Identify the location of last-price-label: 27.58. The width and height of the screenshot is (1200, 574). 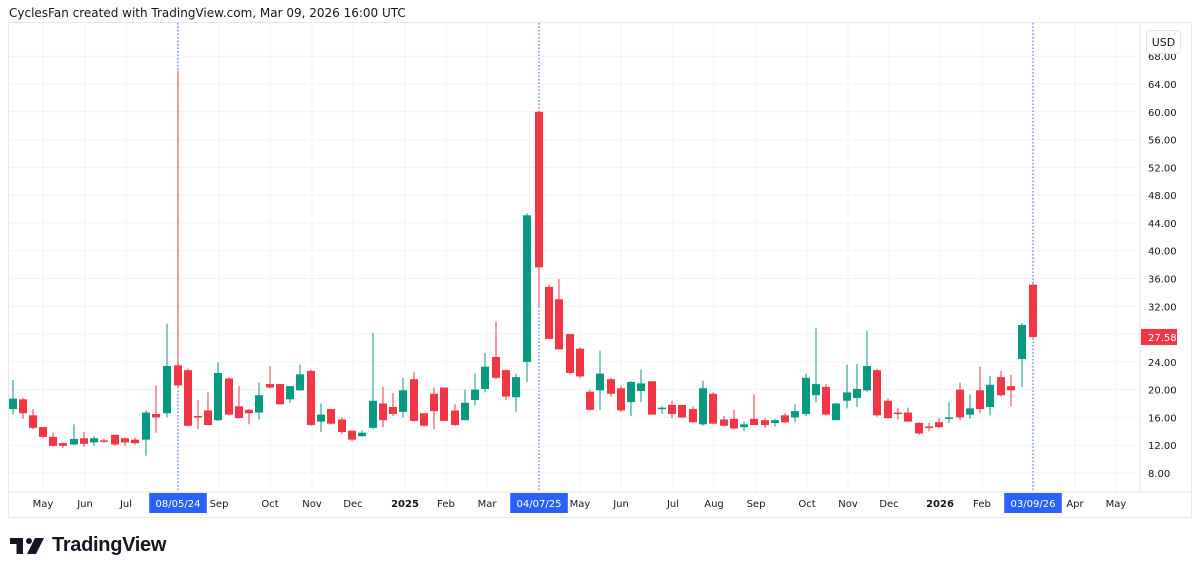
(1162, 338).